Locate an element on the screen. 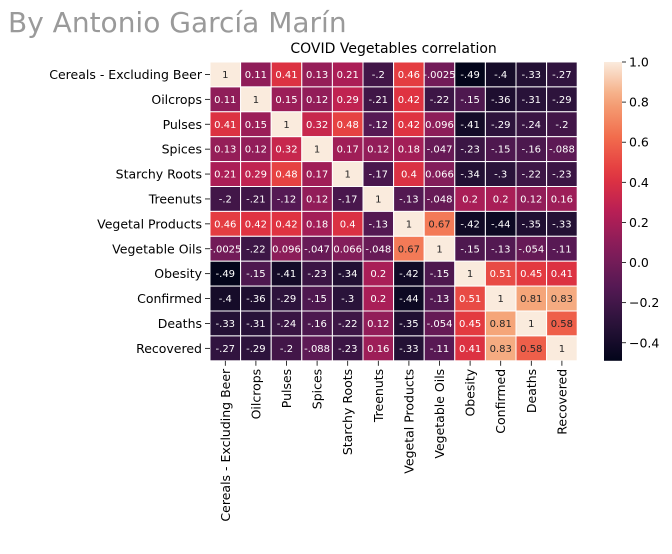 This screenshot has height=554, width=672. cell-value-label: 0.13 is located at coordinates (225, 150).